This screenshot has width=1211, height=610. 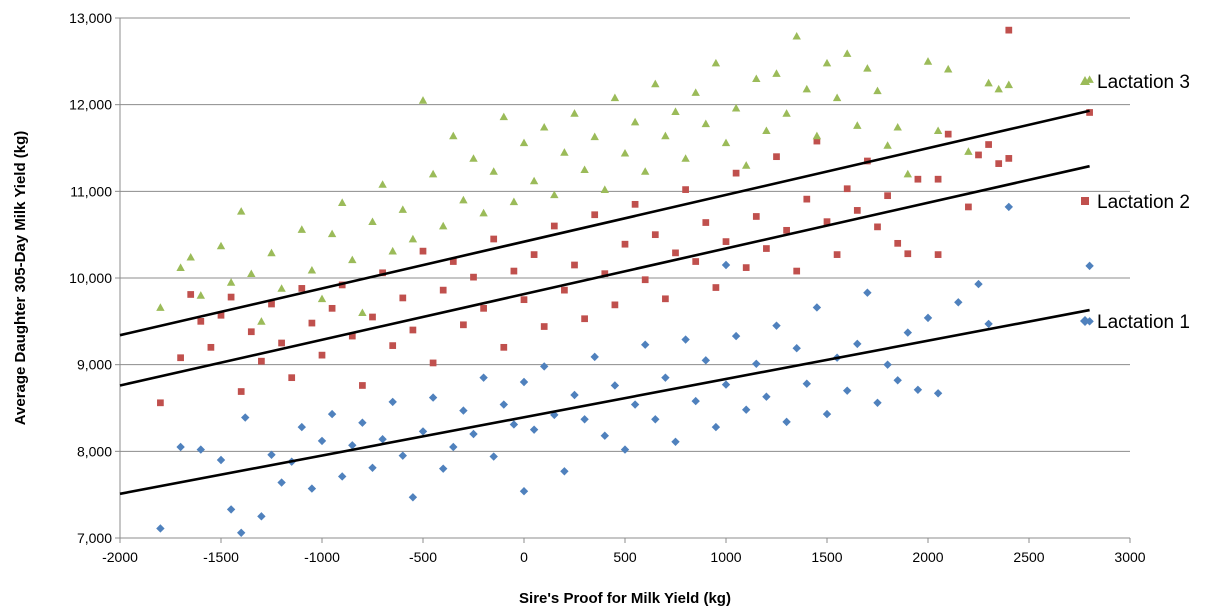 I want to click on x-tick-label: -500, so click(x=423, y=557).